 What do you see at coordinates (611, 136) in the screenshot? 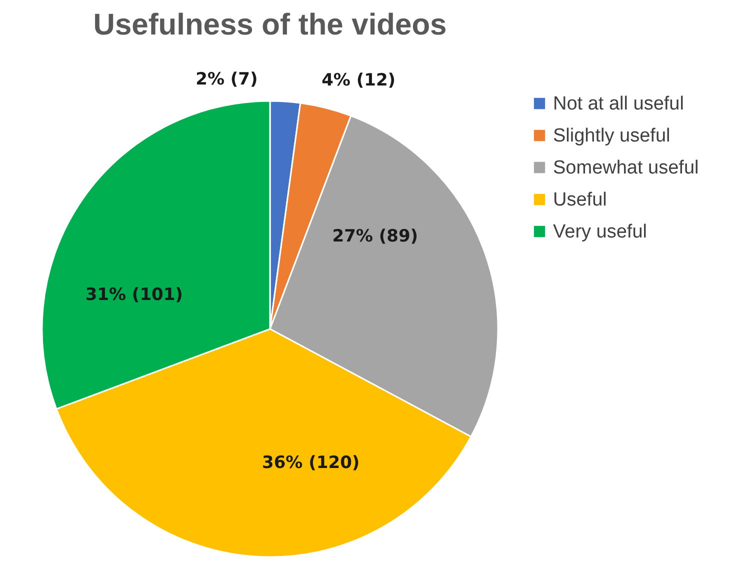
I see `legend-label: Slightly useful` at bounding box center [611, 136].